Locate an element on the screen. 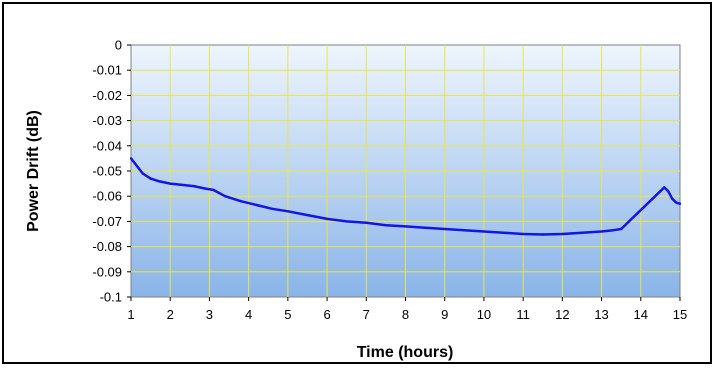  x-tick-label: 15 is located at coordinates (680, 314).